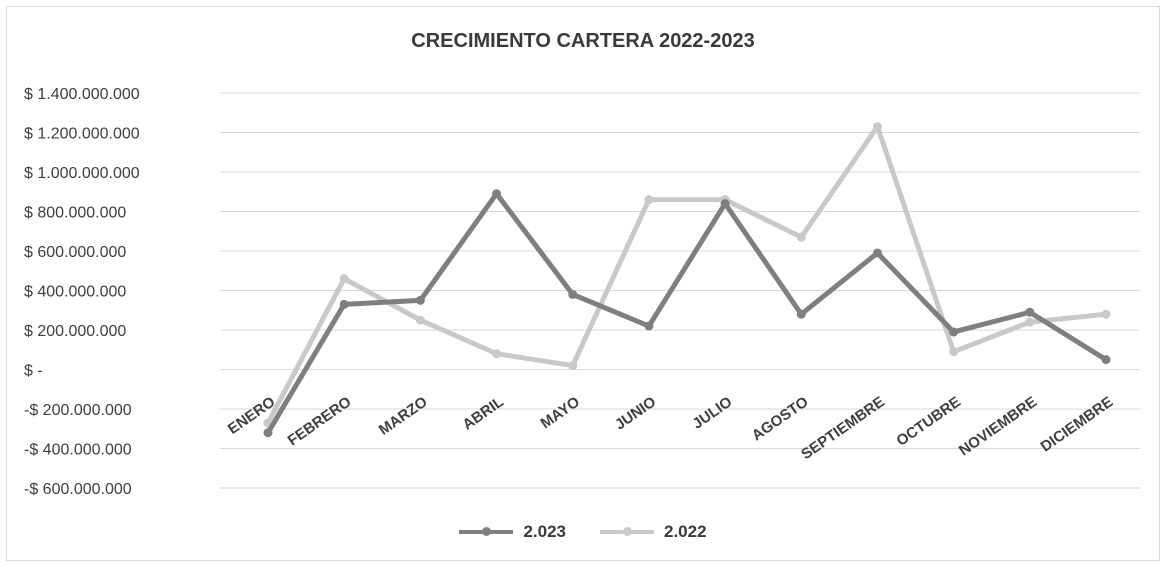  I want to click on legend-swatch-2022, so click(627, 531).